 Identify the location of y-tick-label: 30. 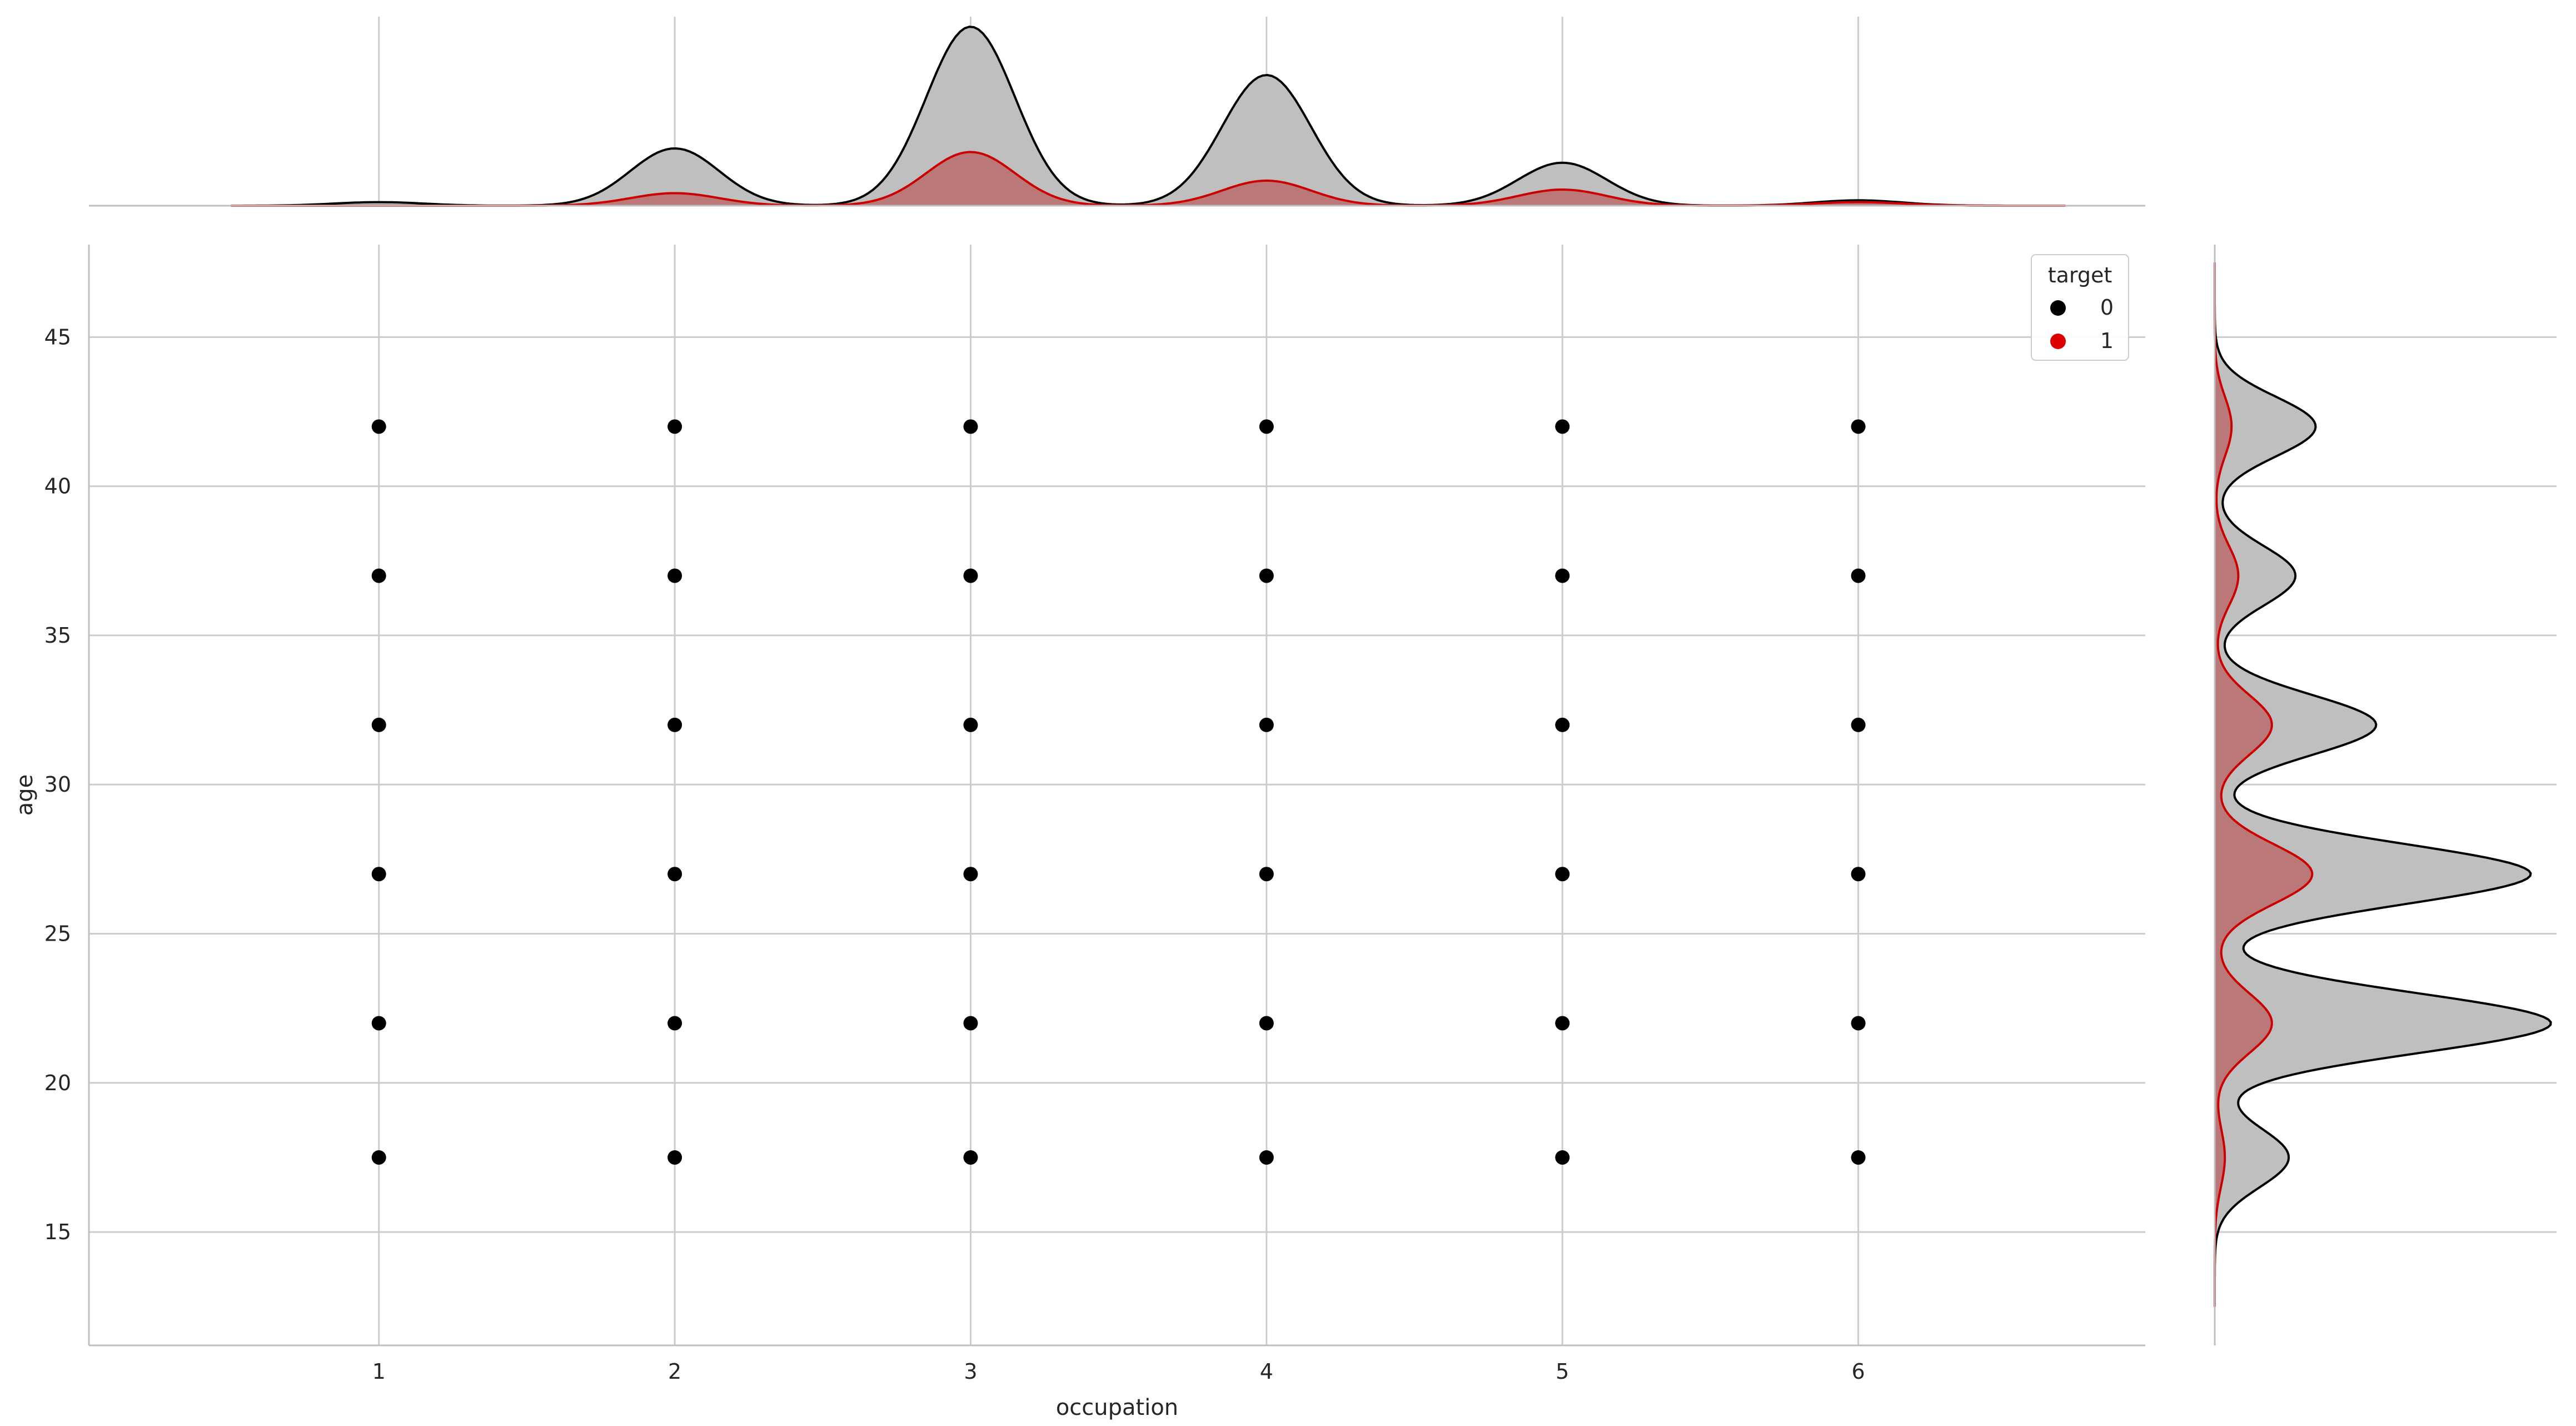
(57, 784).